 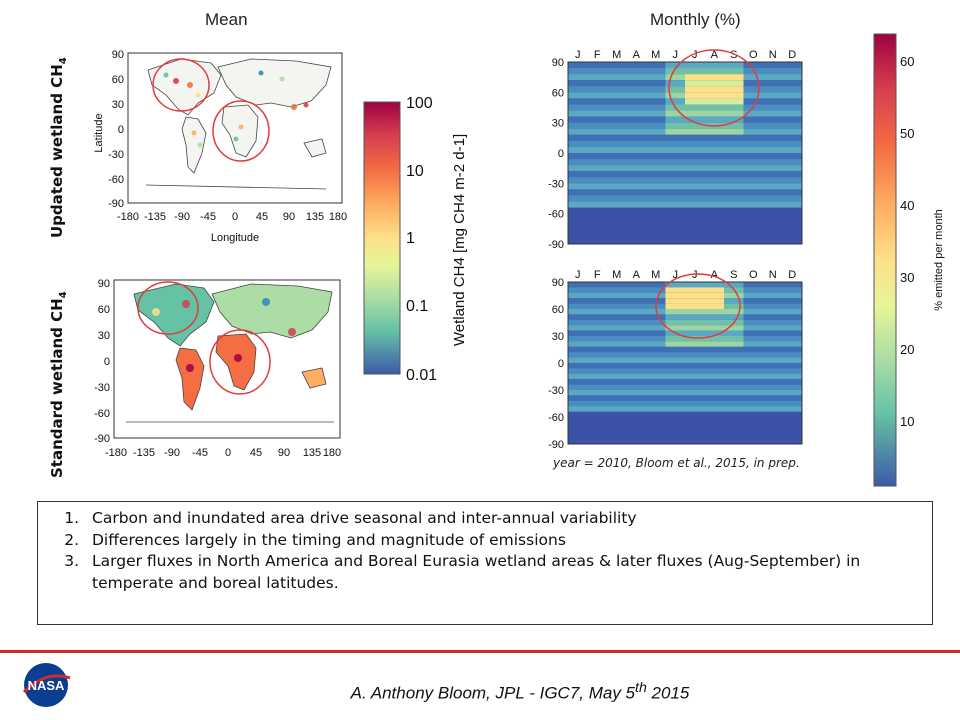 What do you see at coordinates (556, 391) in the screenshot?
I see `lat-tick: -30` at bounding box center [556, 391].